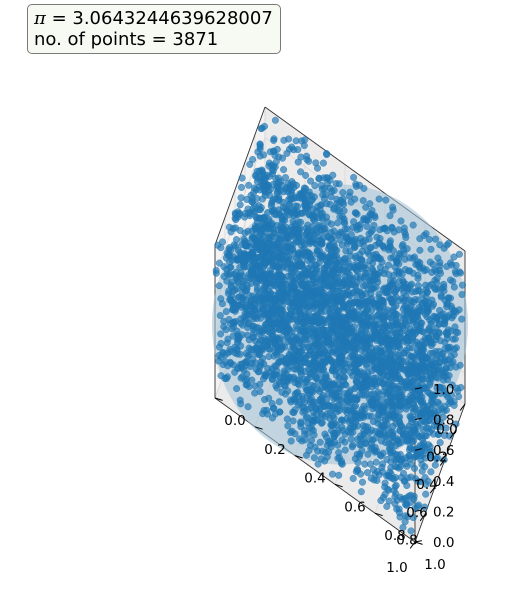  I want to click on y-axis-tick-label: 0.8, so click(394, 536).